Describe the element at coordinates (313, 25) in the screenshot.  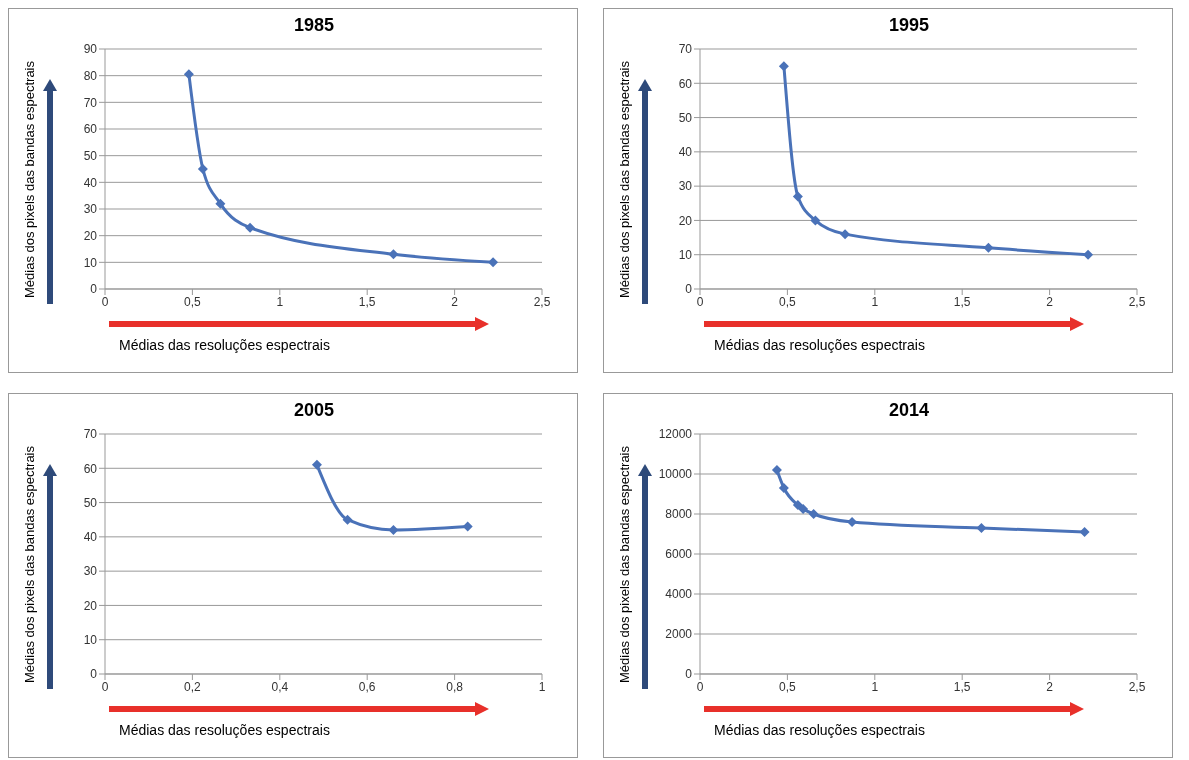
I see `chart-title: 1985` at that location.